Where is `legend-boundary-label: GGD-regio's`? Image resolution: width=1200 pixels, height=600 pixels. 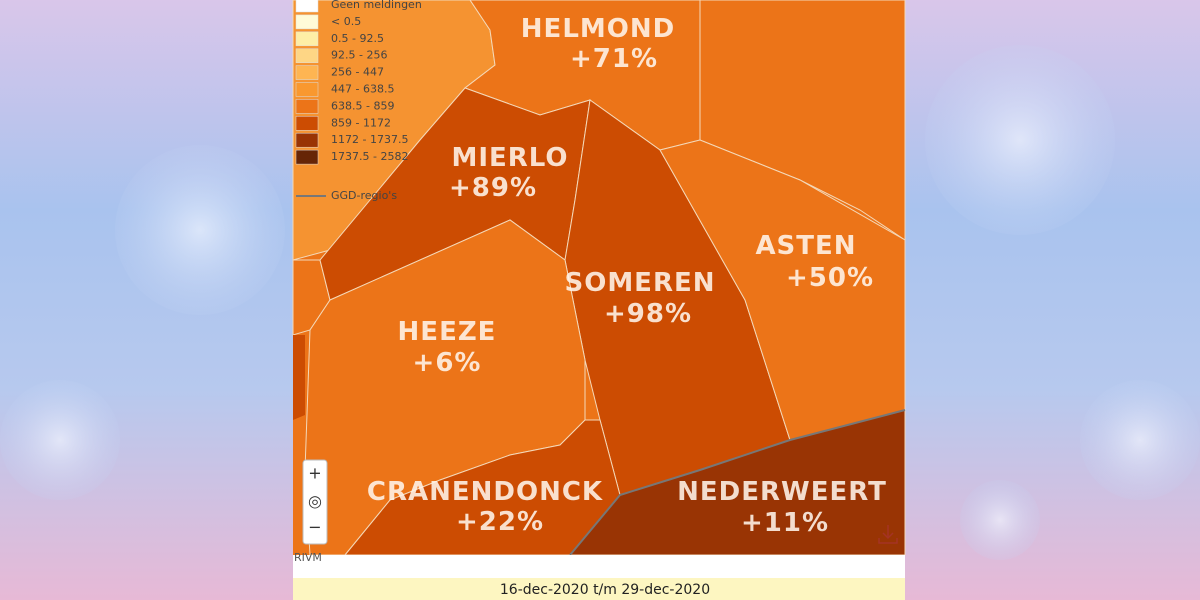
legend-boundary-label: GGD-regio's is located at coordinates (364, 195).